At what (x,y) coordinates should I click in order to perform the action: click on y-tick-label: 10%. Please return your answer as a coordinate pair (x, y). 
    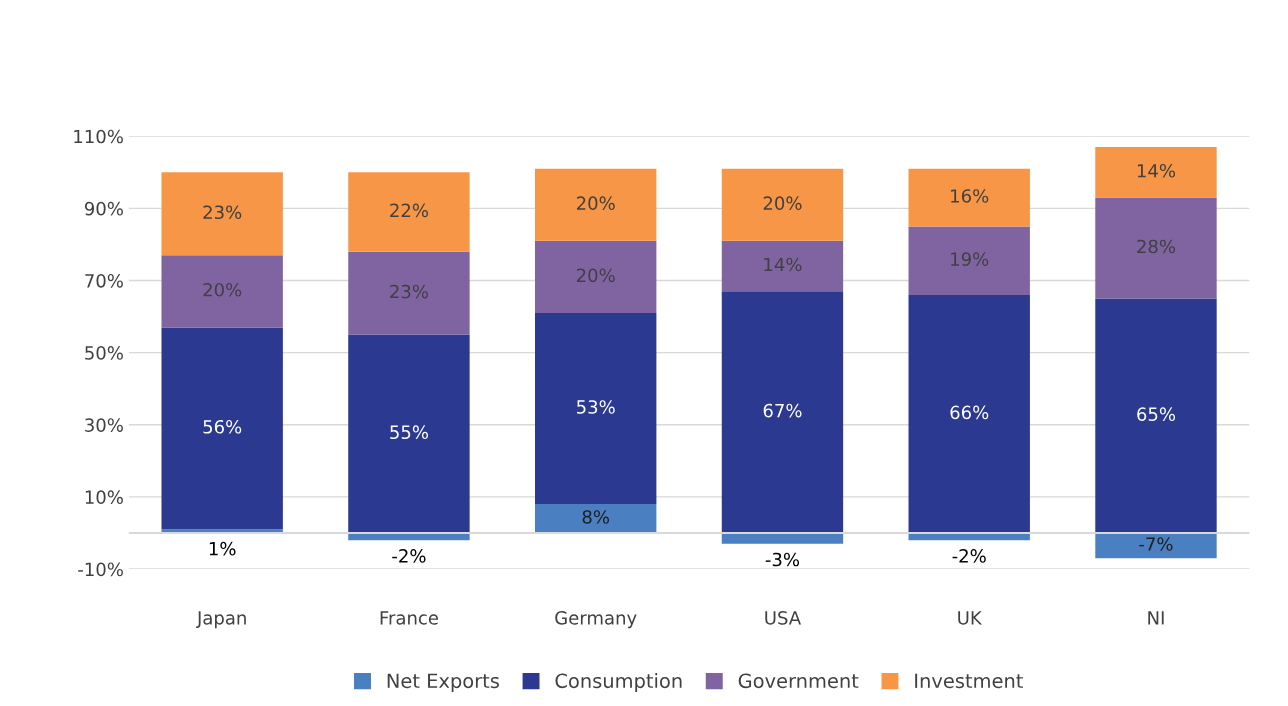
    Looking at the image, I should click on (104, 497).